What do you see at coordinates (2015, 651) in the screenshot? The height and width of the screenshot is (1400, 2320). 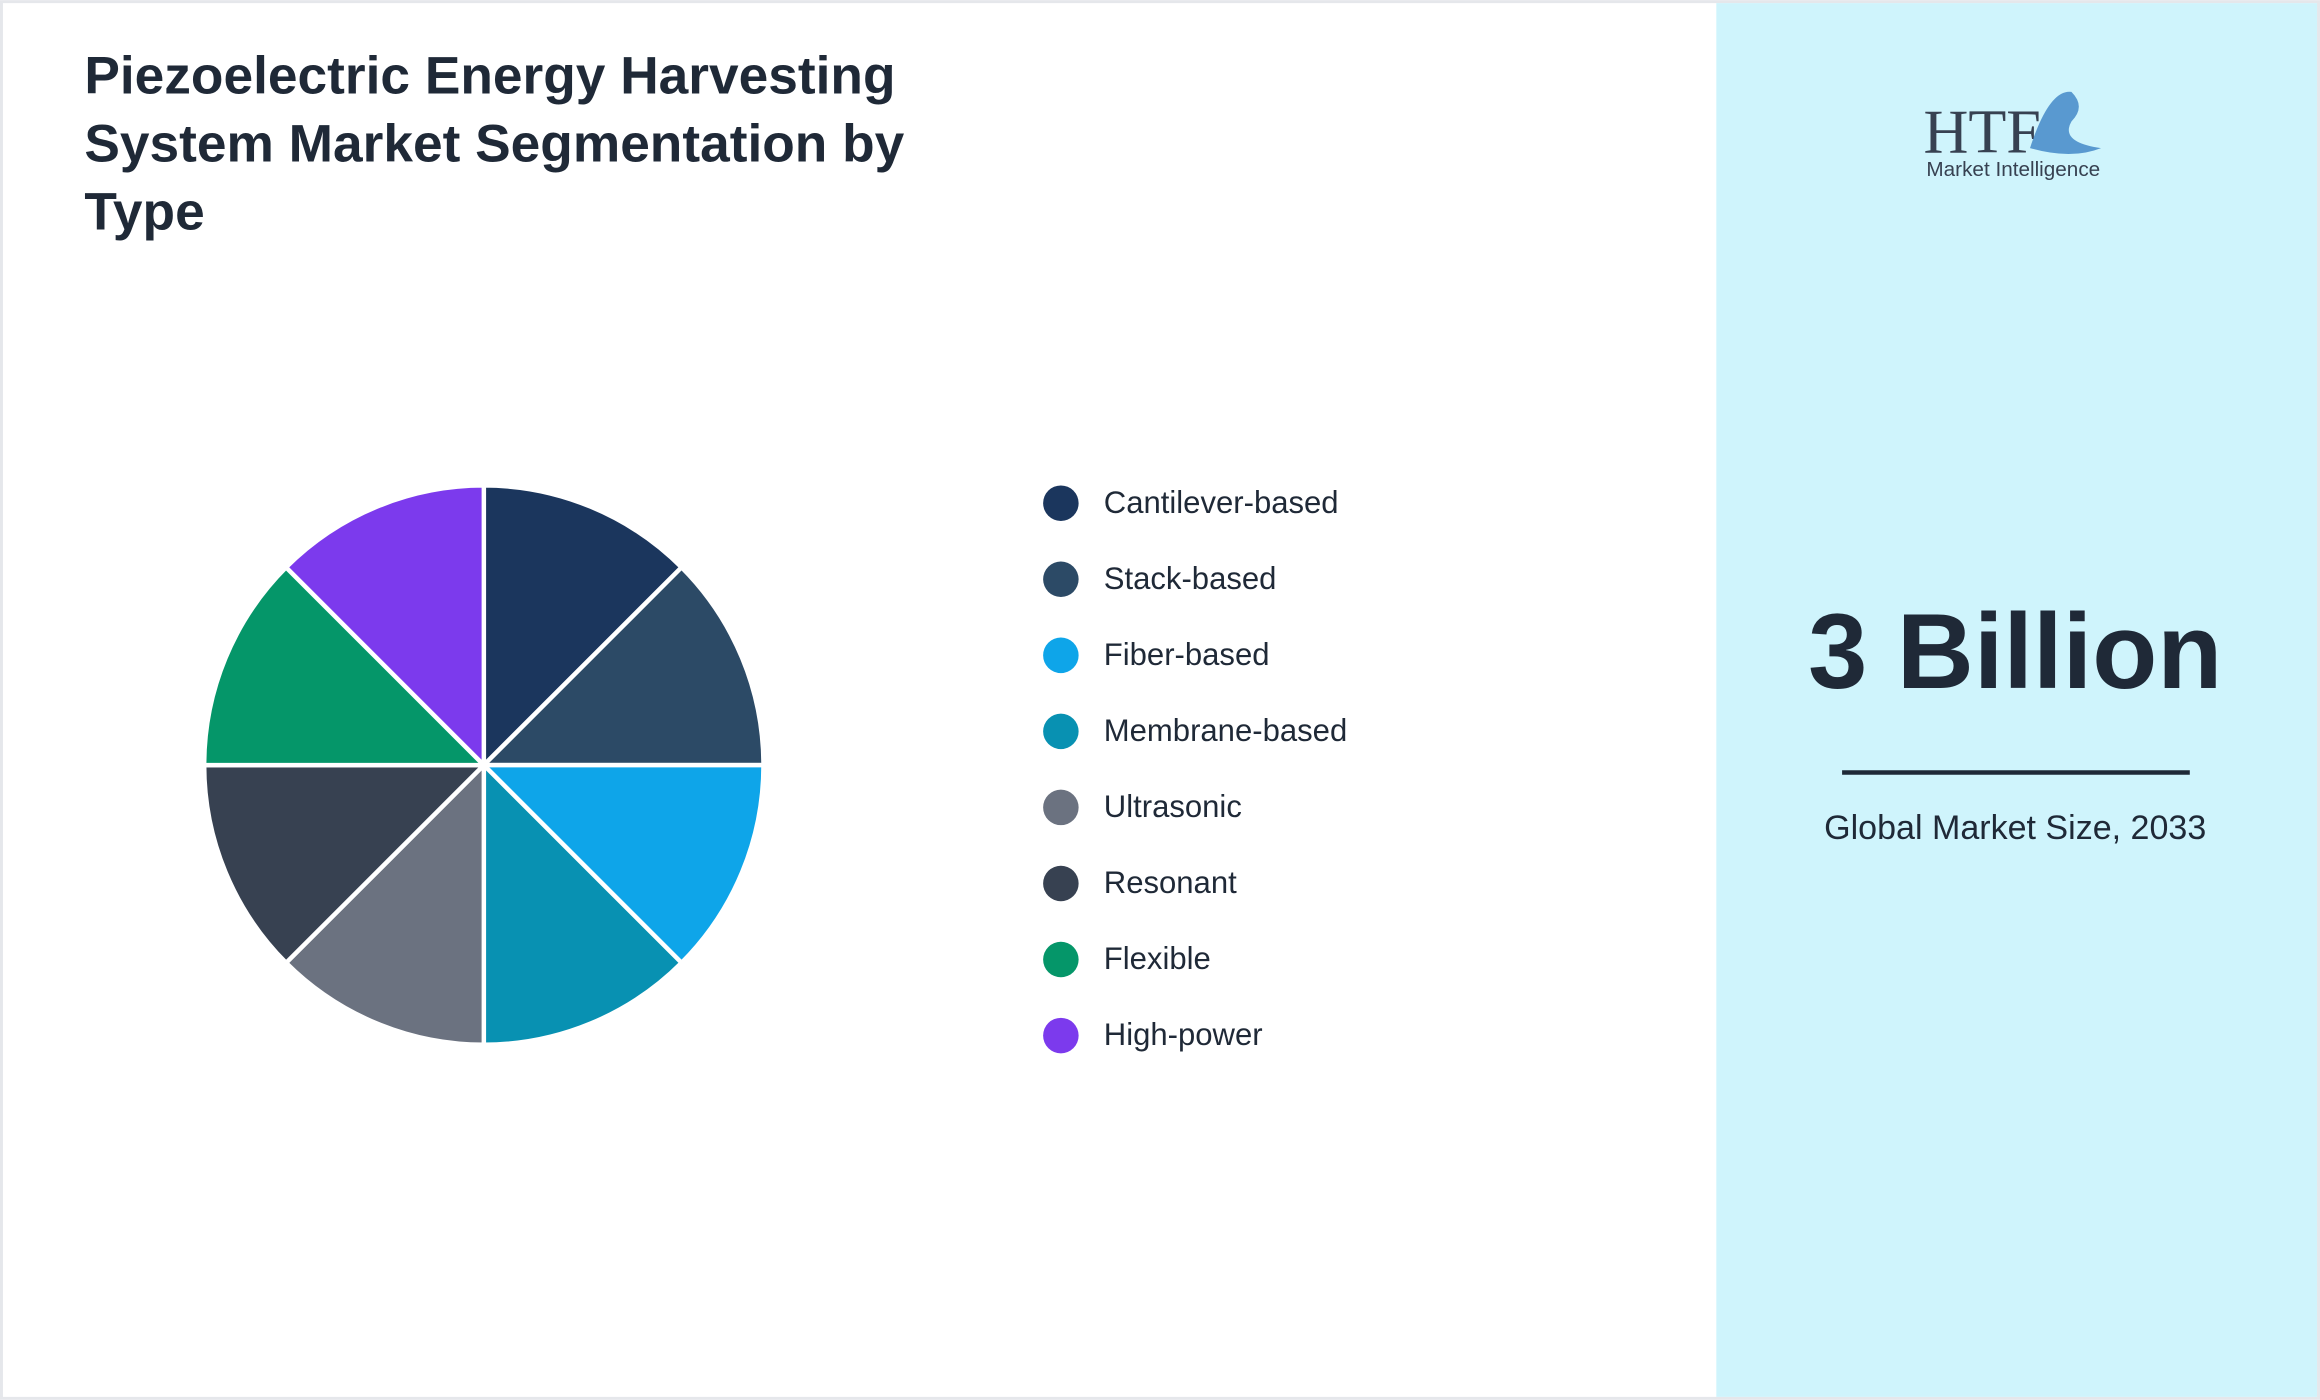 I see `stat-value: 3 Billion` at bounding box center [2015, 651].